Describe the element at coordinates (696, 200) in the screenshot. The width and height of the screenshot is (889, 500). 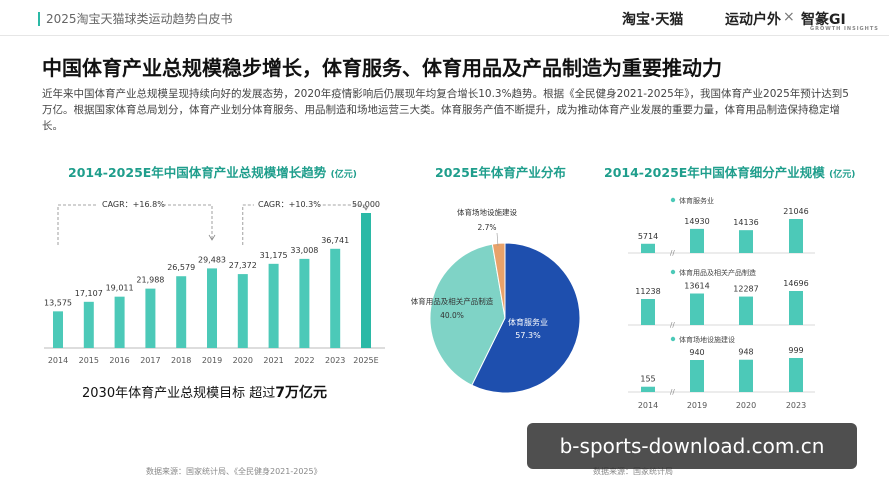
I see `segment-legend-label: 体育服务业` at that location.